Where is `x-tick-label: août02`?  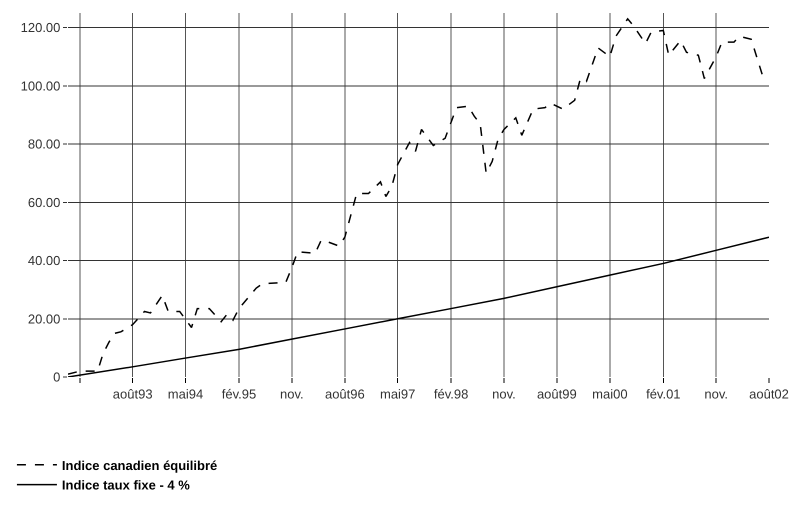
x-tick-label: août02 is located at coordinates (769, 394).